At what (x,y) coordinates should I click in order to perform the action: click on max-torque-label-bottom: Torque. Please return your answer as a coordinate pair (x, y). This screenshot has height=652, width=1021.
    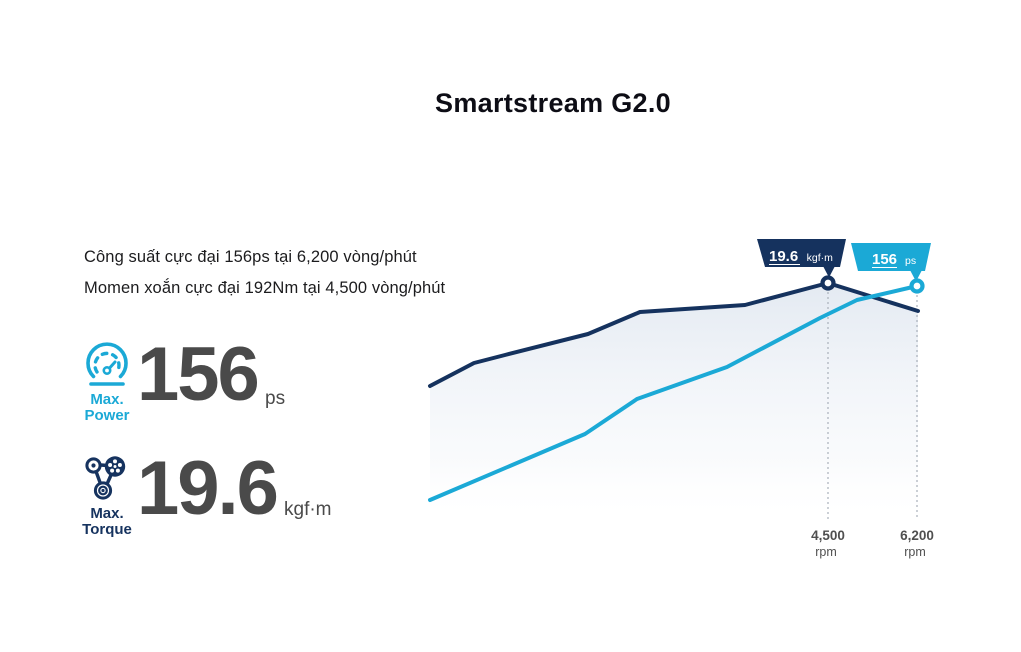
    Looking at the image, I should click on (107, 529).